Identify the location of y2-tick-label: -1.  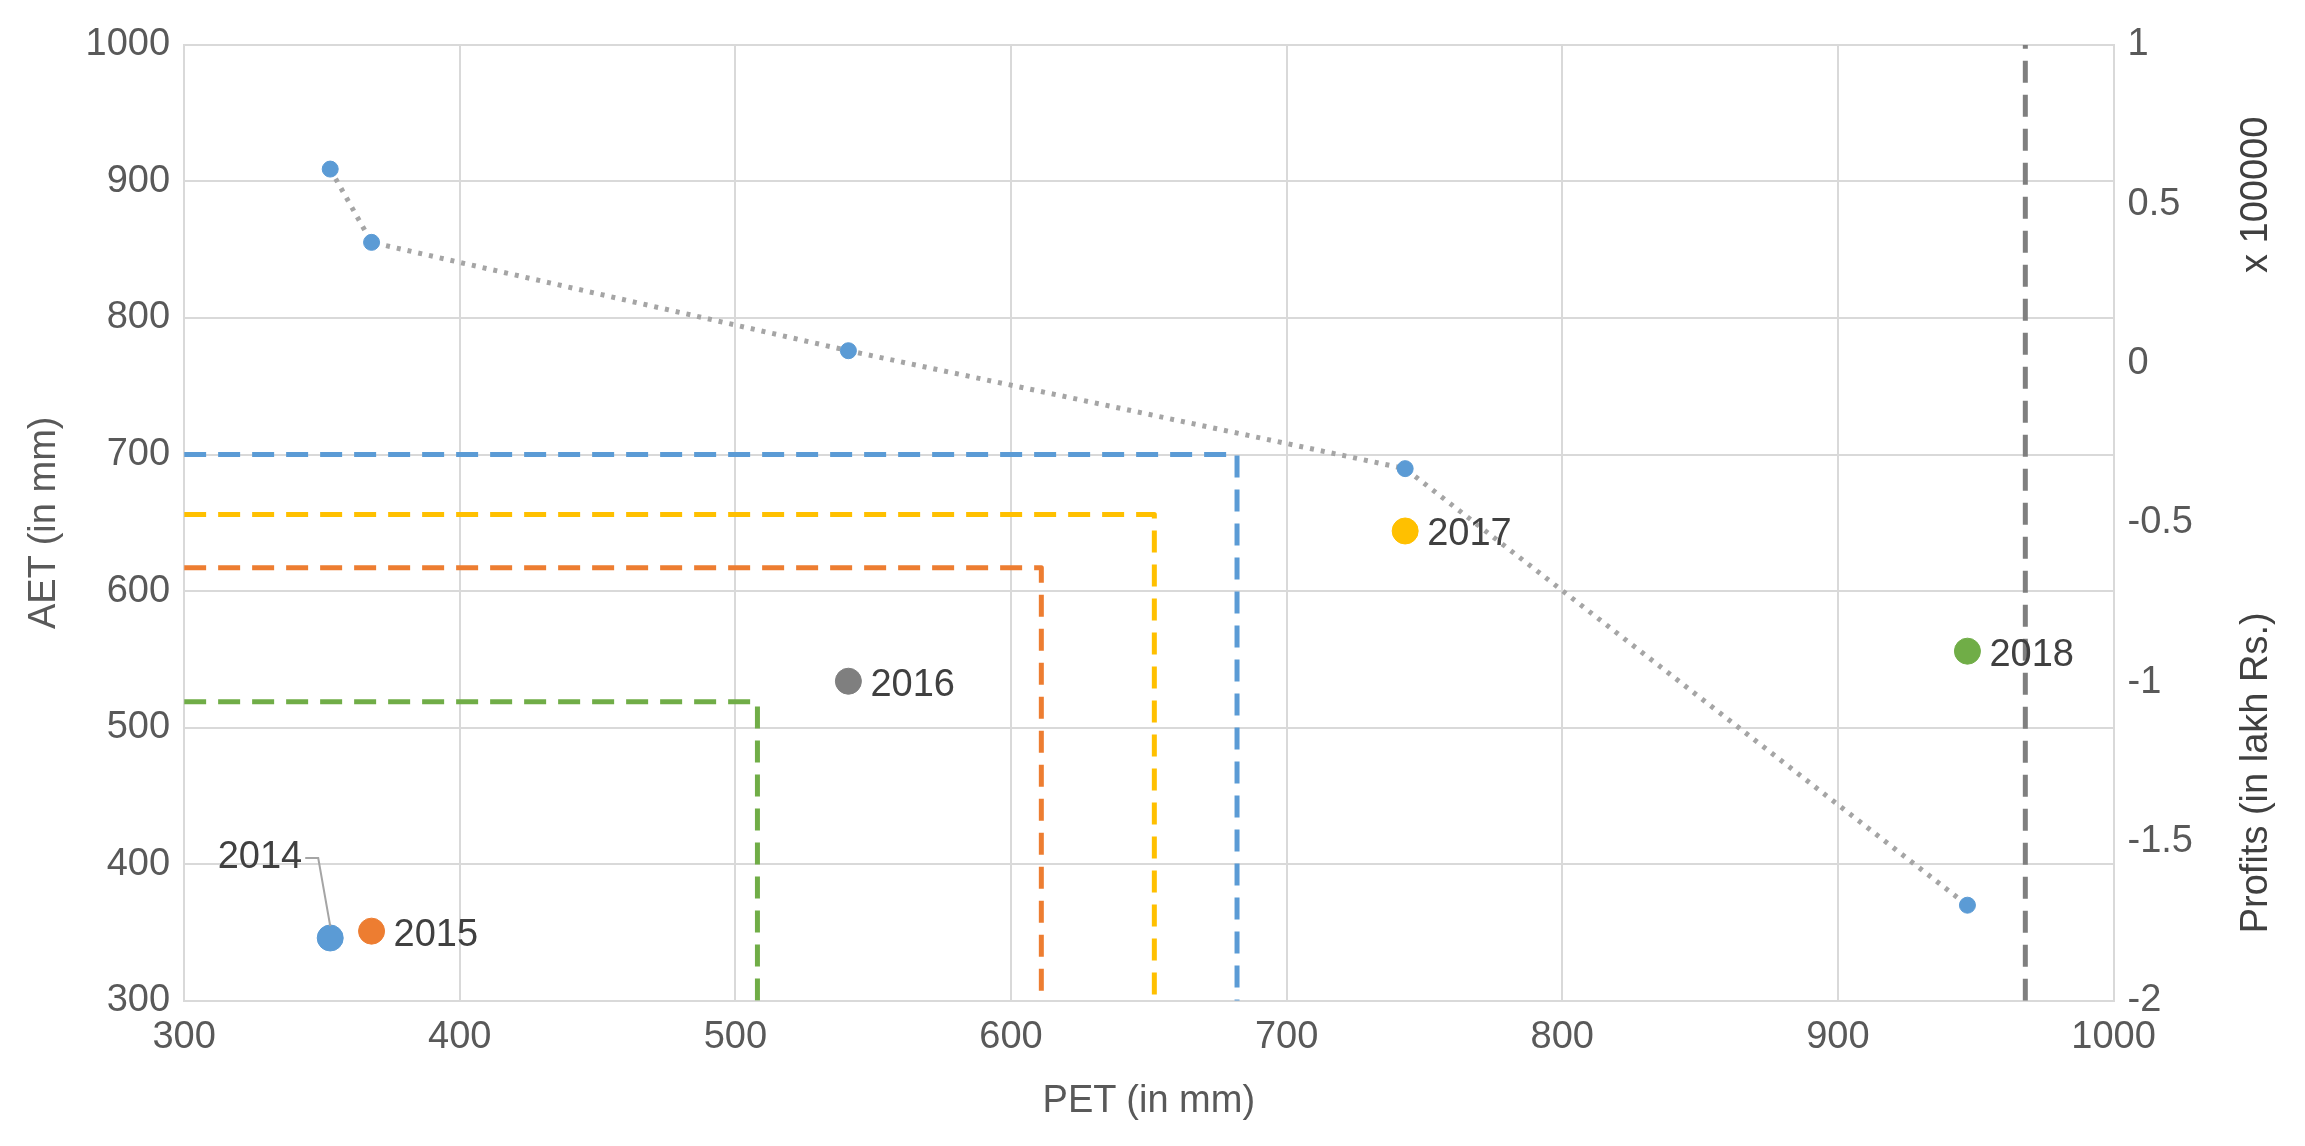
(2144, 679).